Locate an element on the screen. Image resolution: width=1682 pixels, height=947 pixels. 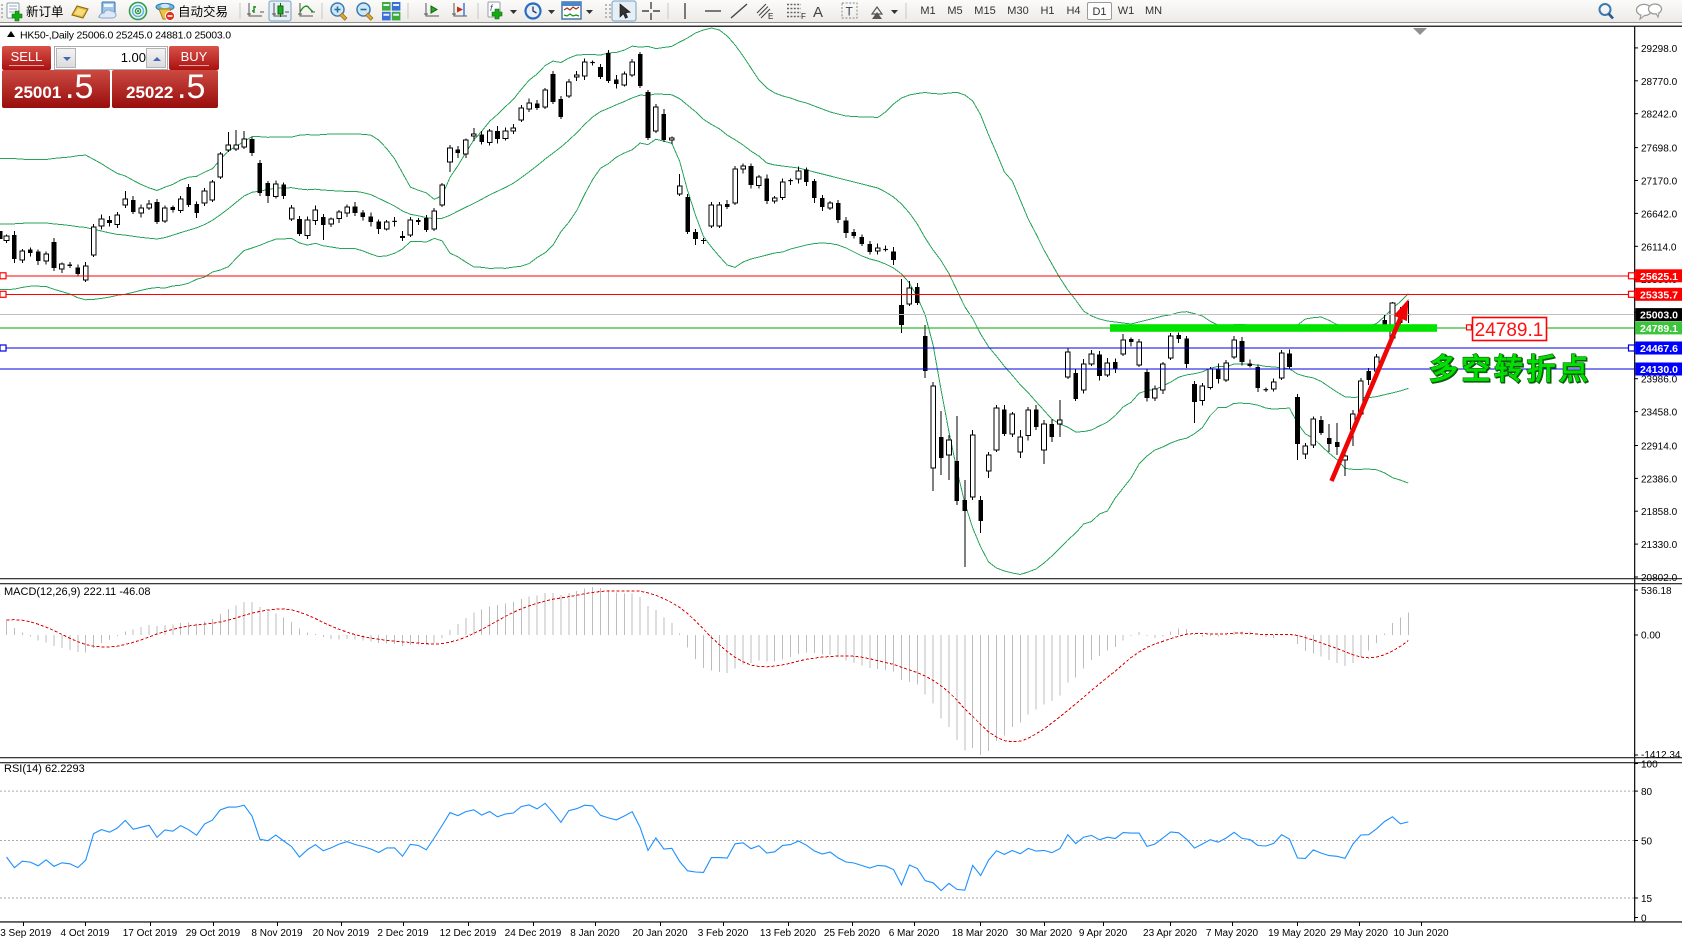
svg-text: 23986.0 is located at coordinates (1659, 380).